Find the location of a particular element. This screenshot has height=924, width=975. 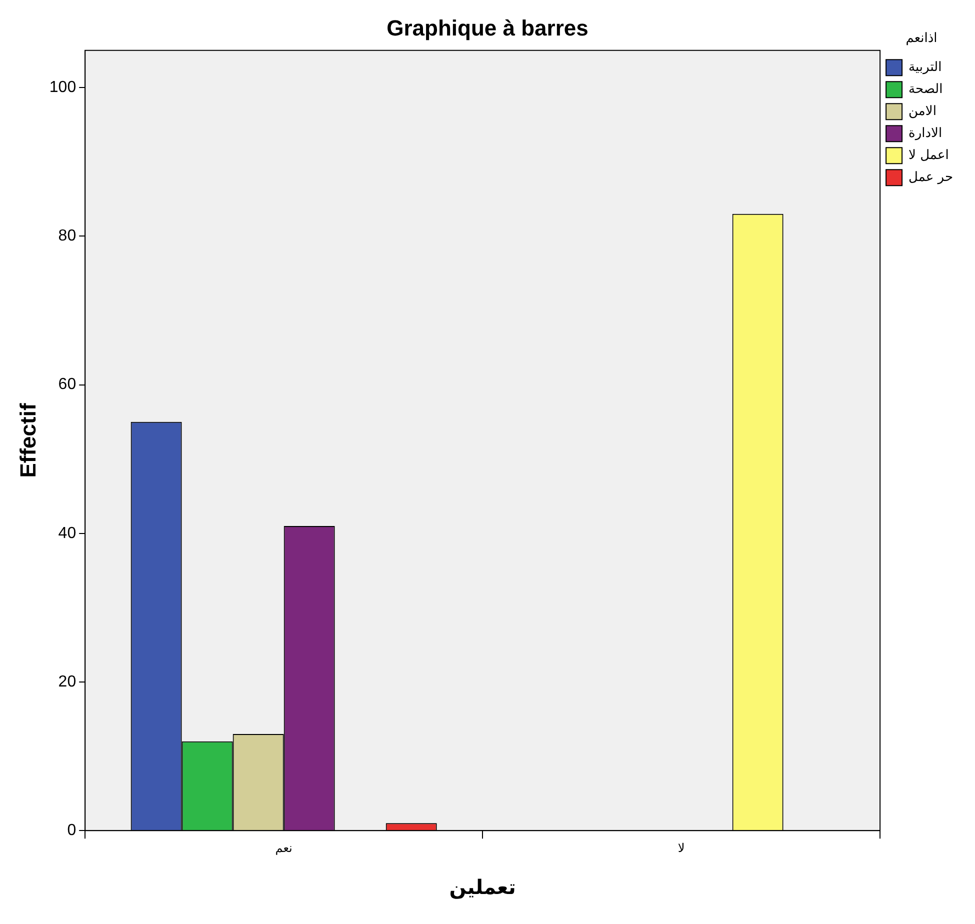

y-tick-label: 80 is located at coordinates (67, 236).